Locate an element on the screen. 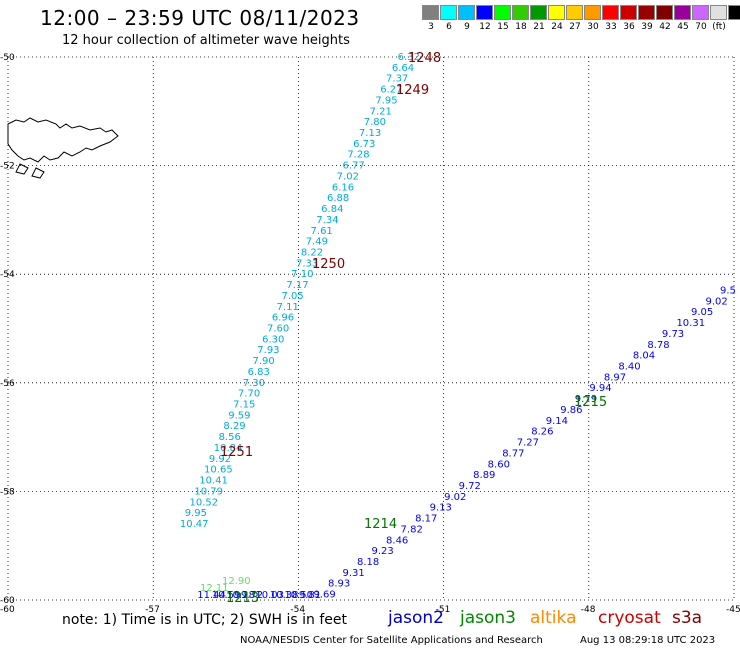  jason2-swh-value: 9.14 is located at coordinates (557, 421).